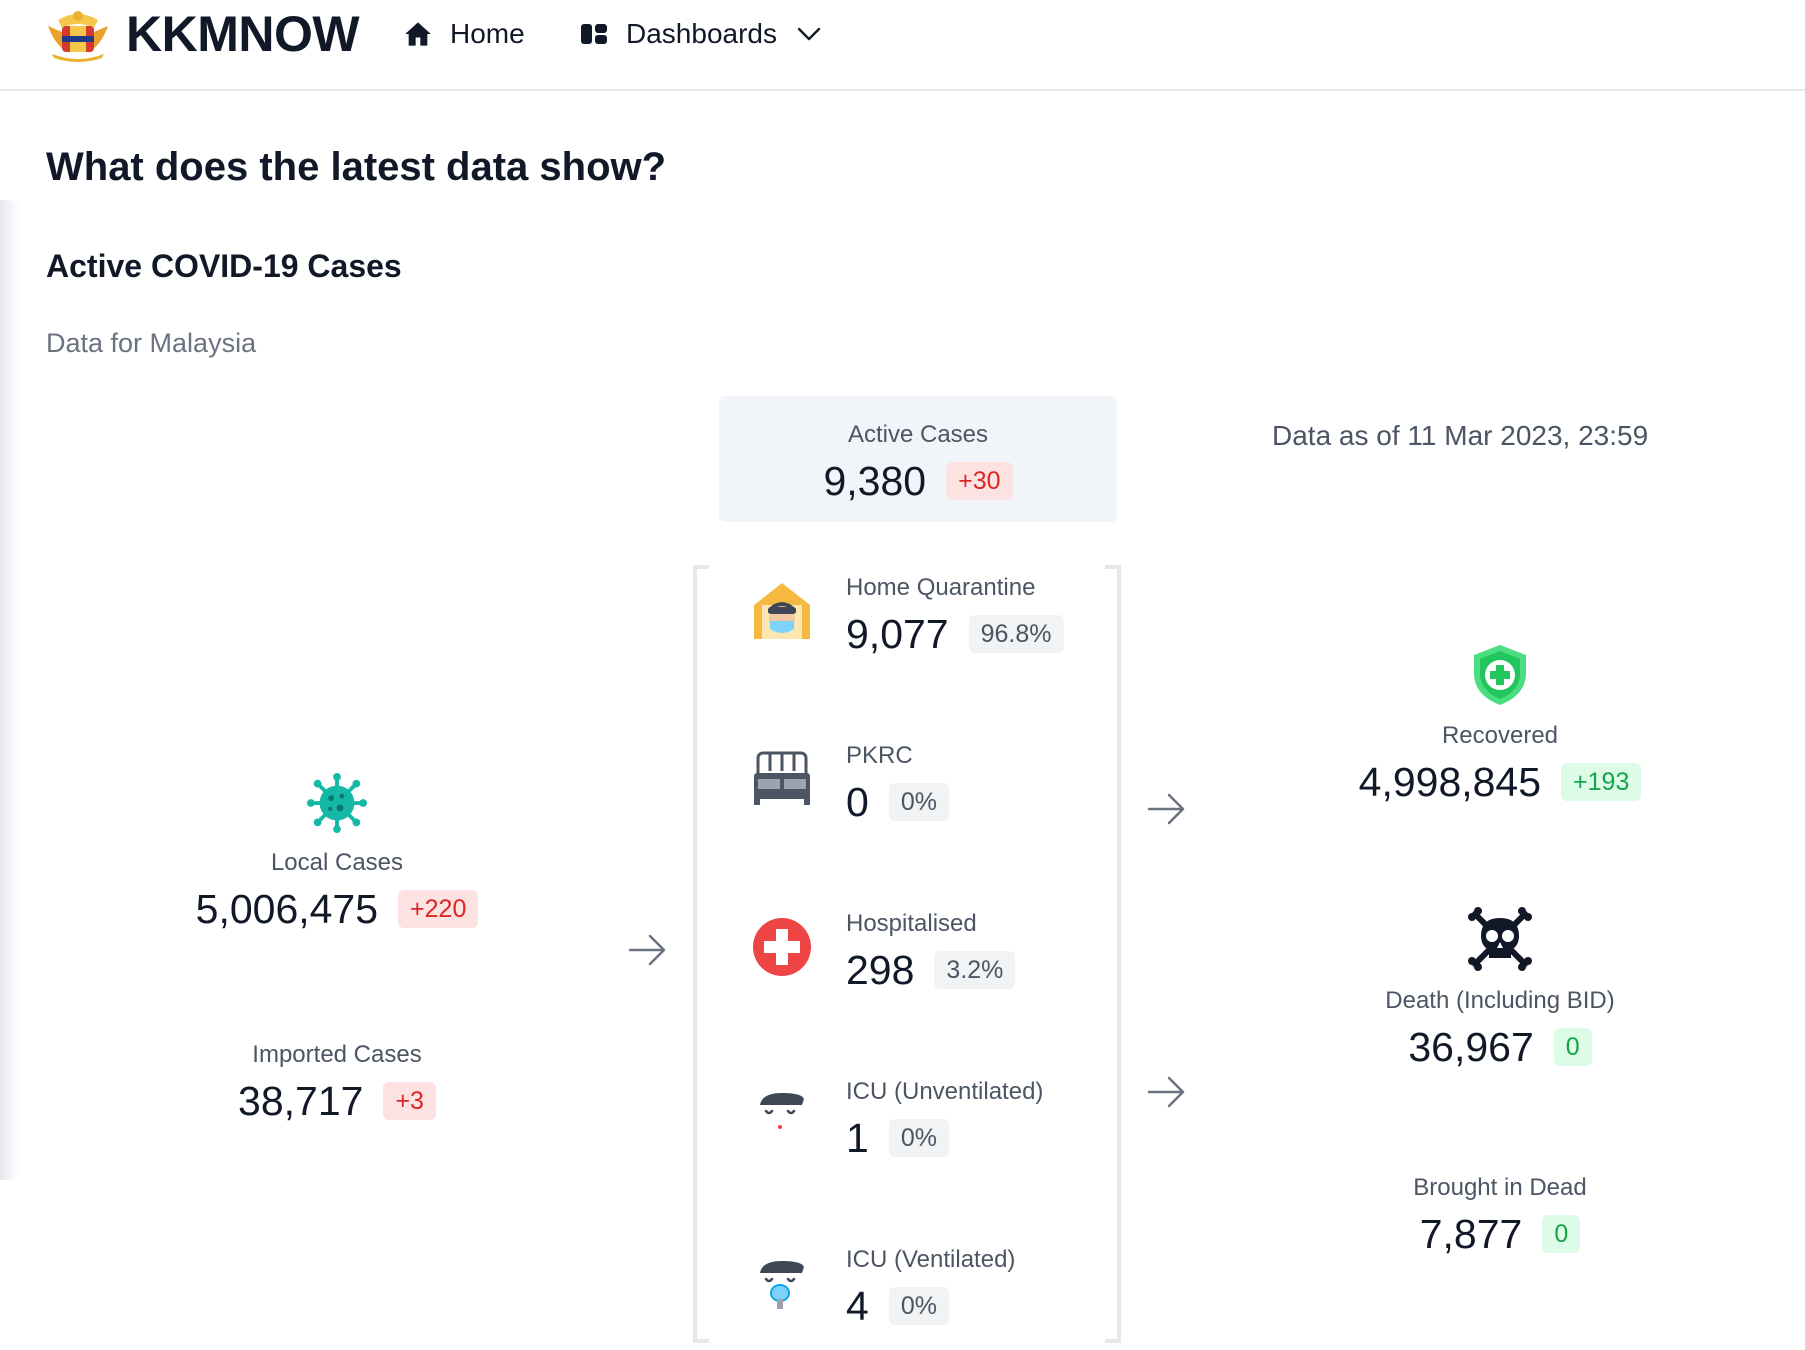  I want to click on icu-ventilated-pct-badge: 0%, so click(918, 1306).